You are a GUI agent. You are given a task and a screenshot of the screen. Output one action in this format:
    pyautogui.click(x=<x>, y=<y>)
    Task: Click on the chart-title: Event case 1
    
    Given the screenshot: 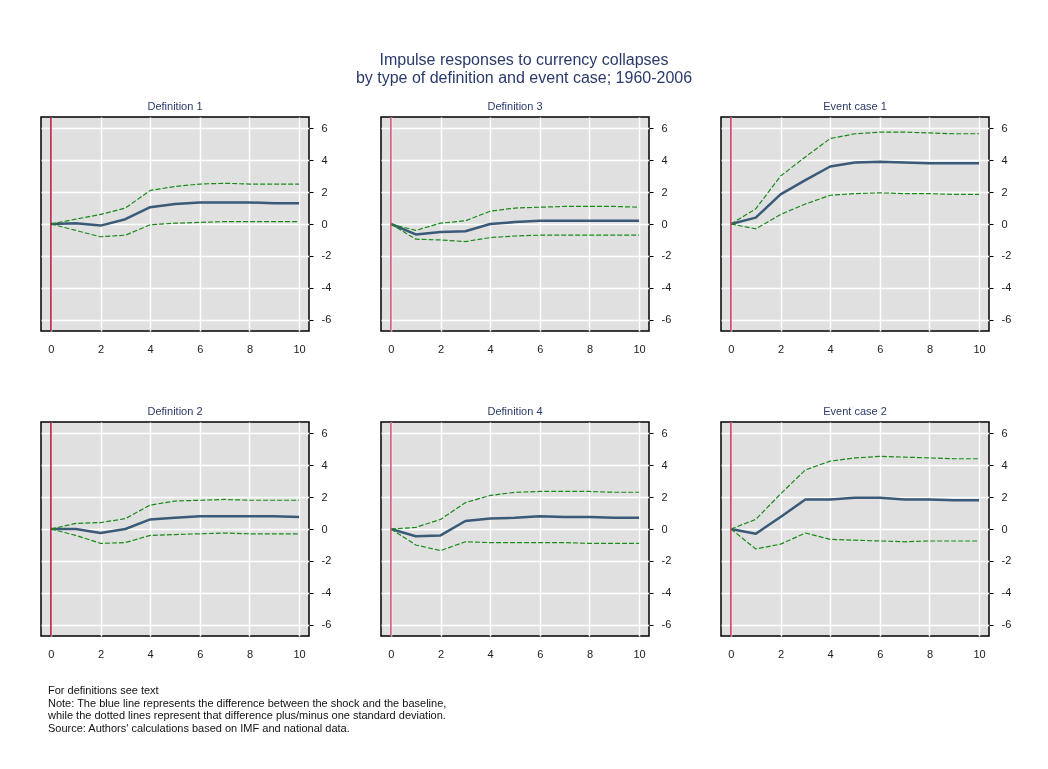 What is the action you would take?
    pyautogui.click(x=855, y=106)
    